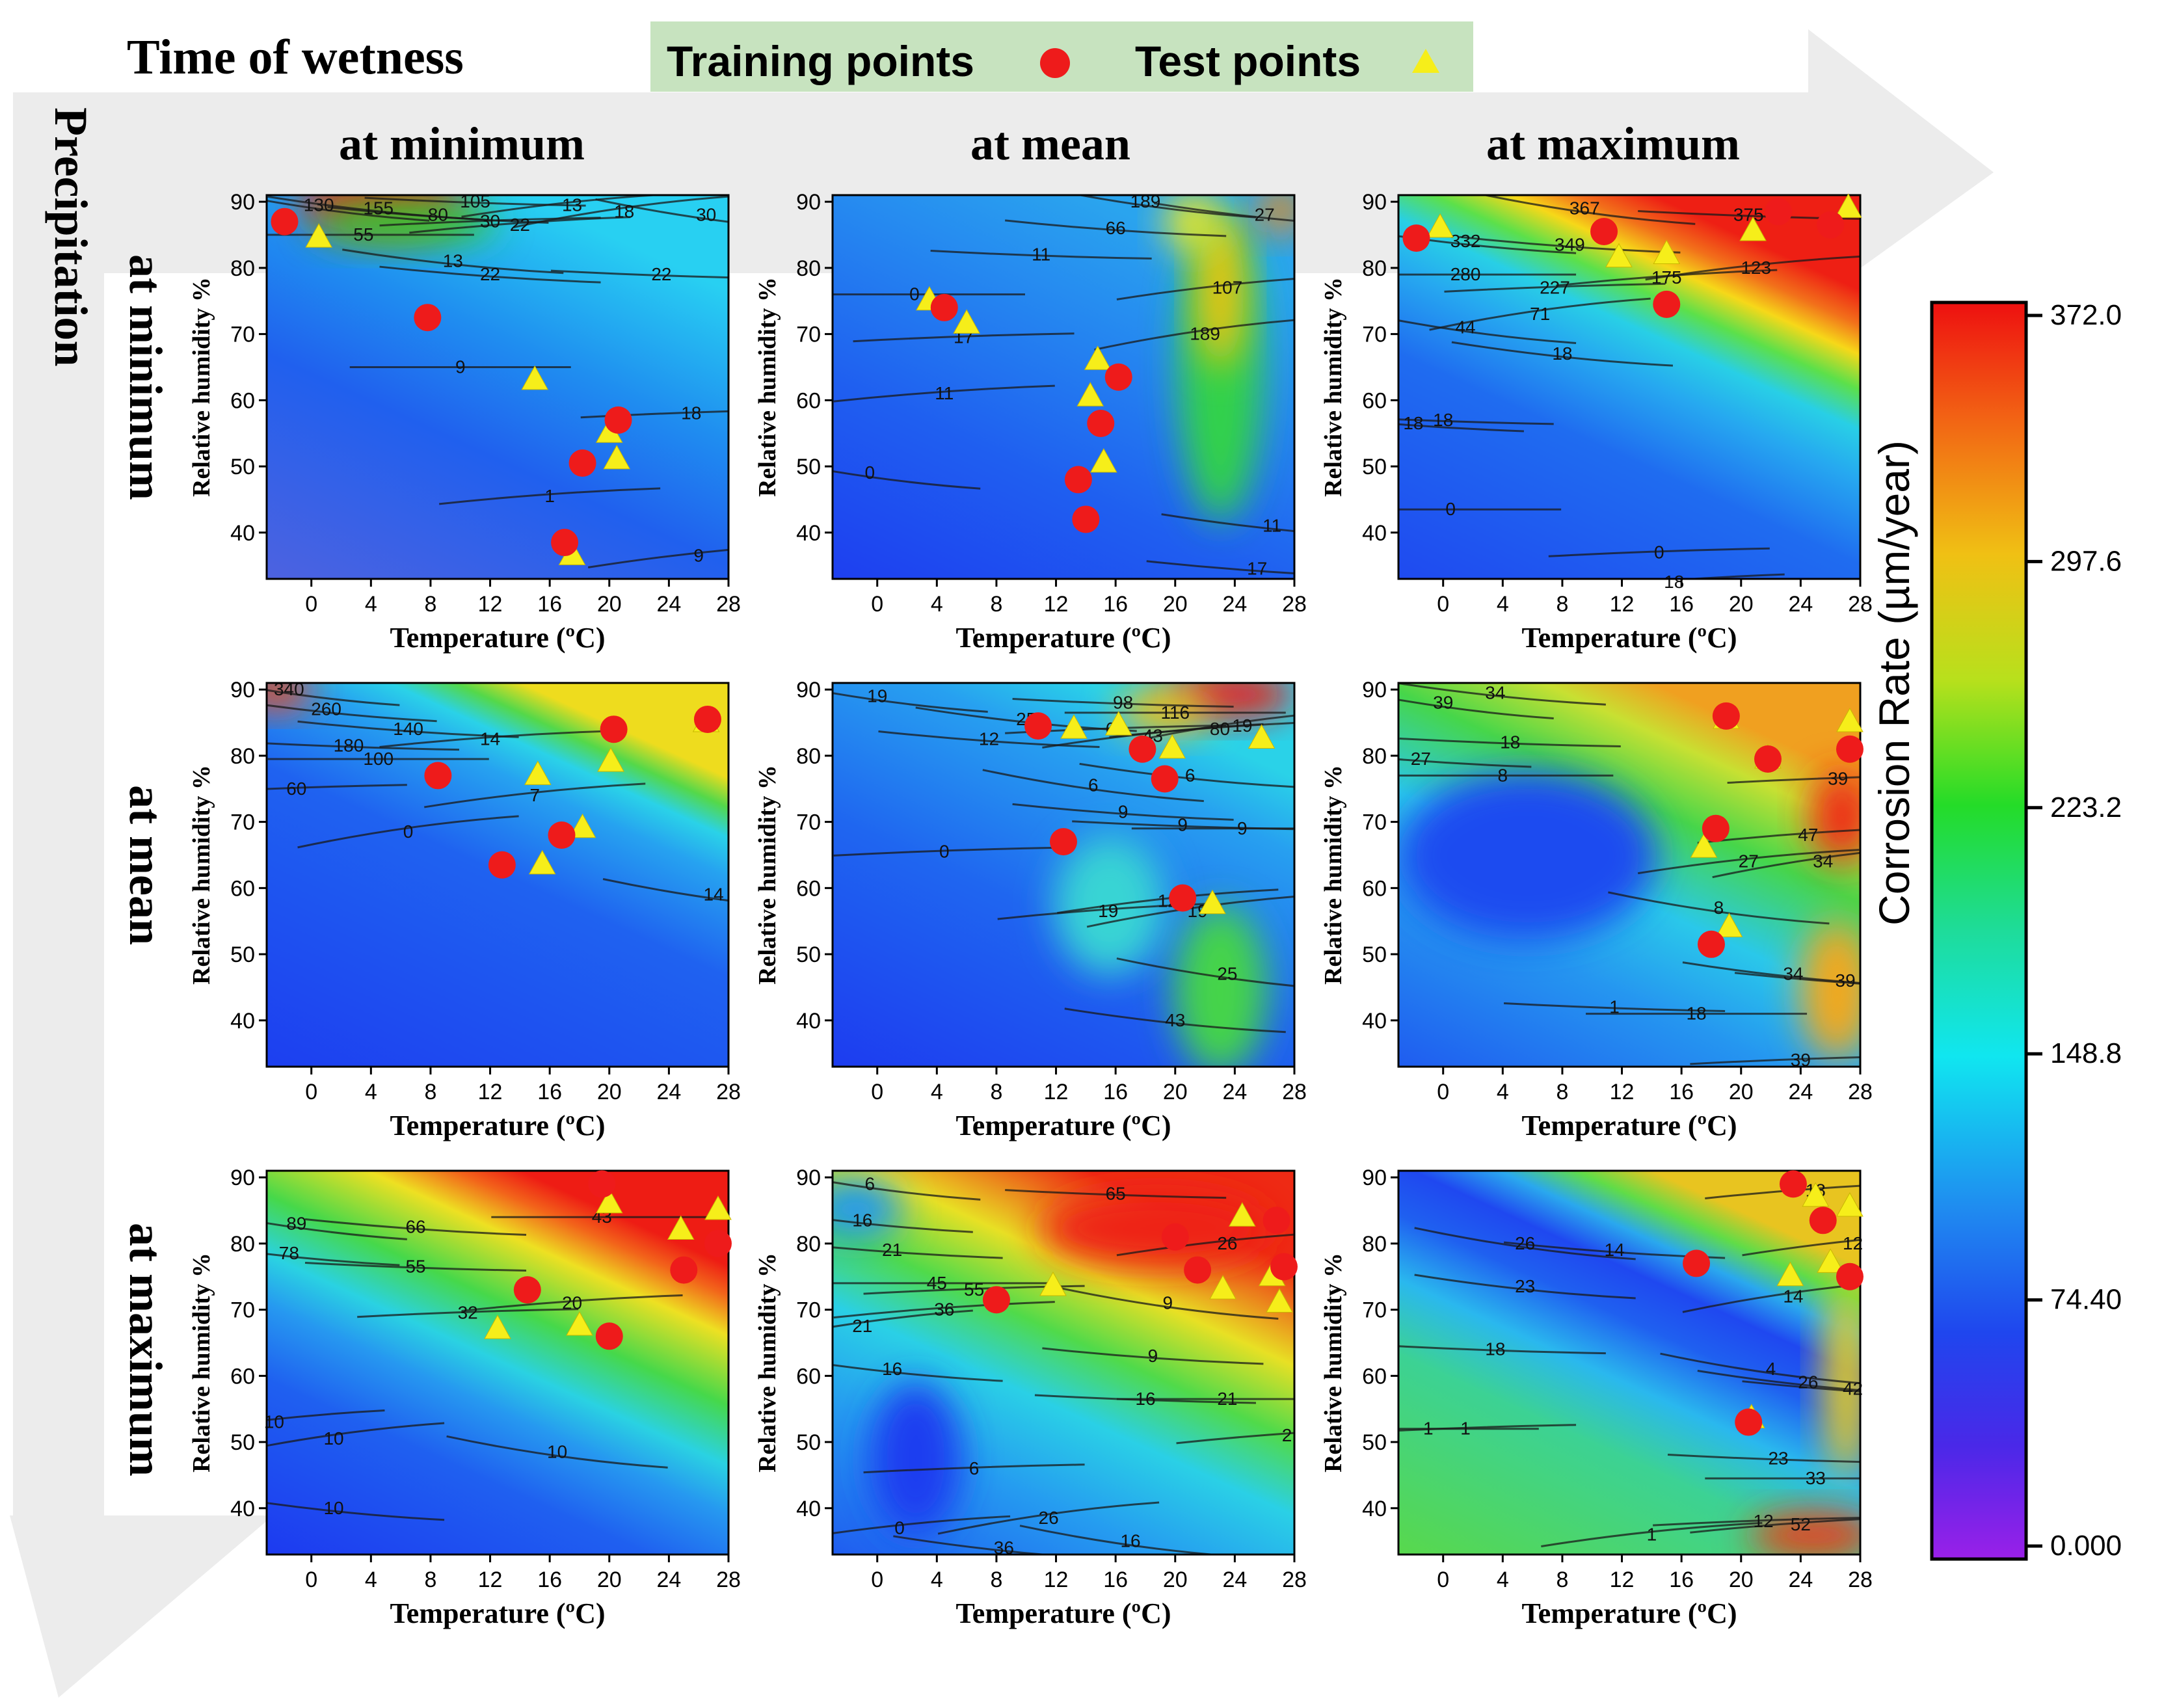  I want to click on contour-level-label: 36, so click(944, 1310).